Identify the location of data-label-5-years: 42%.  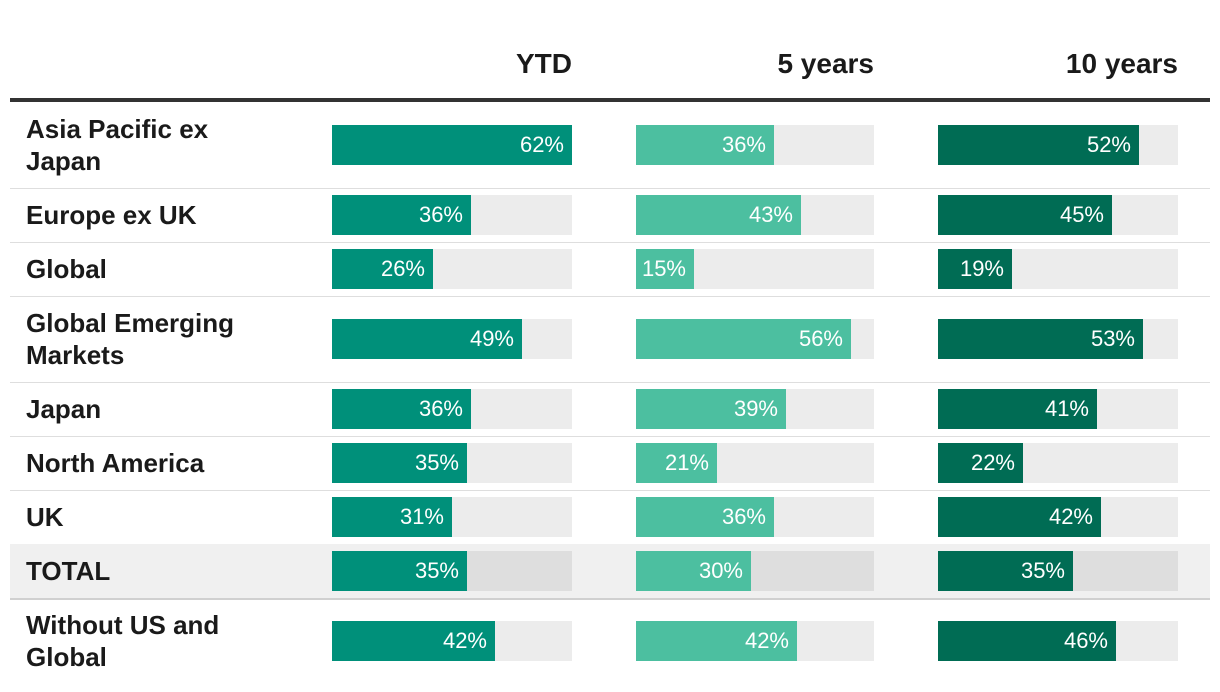
(766, 640).